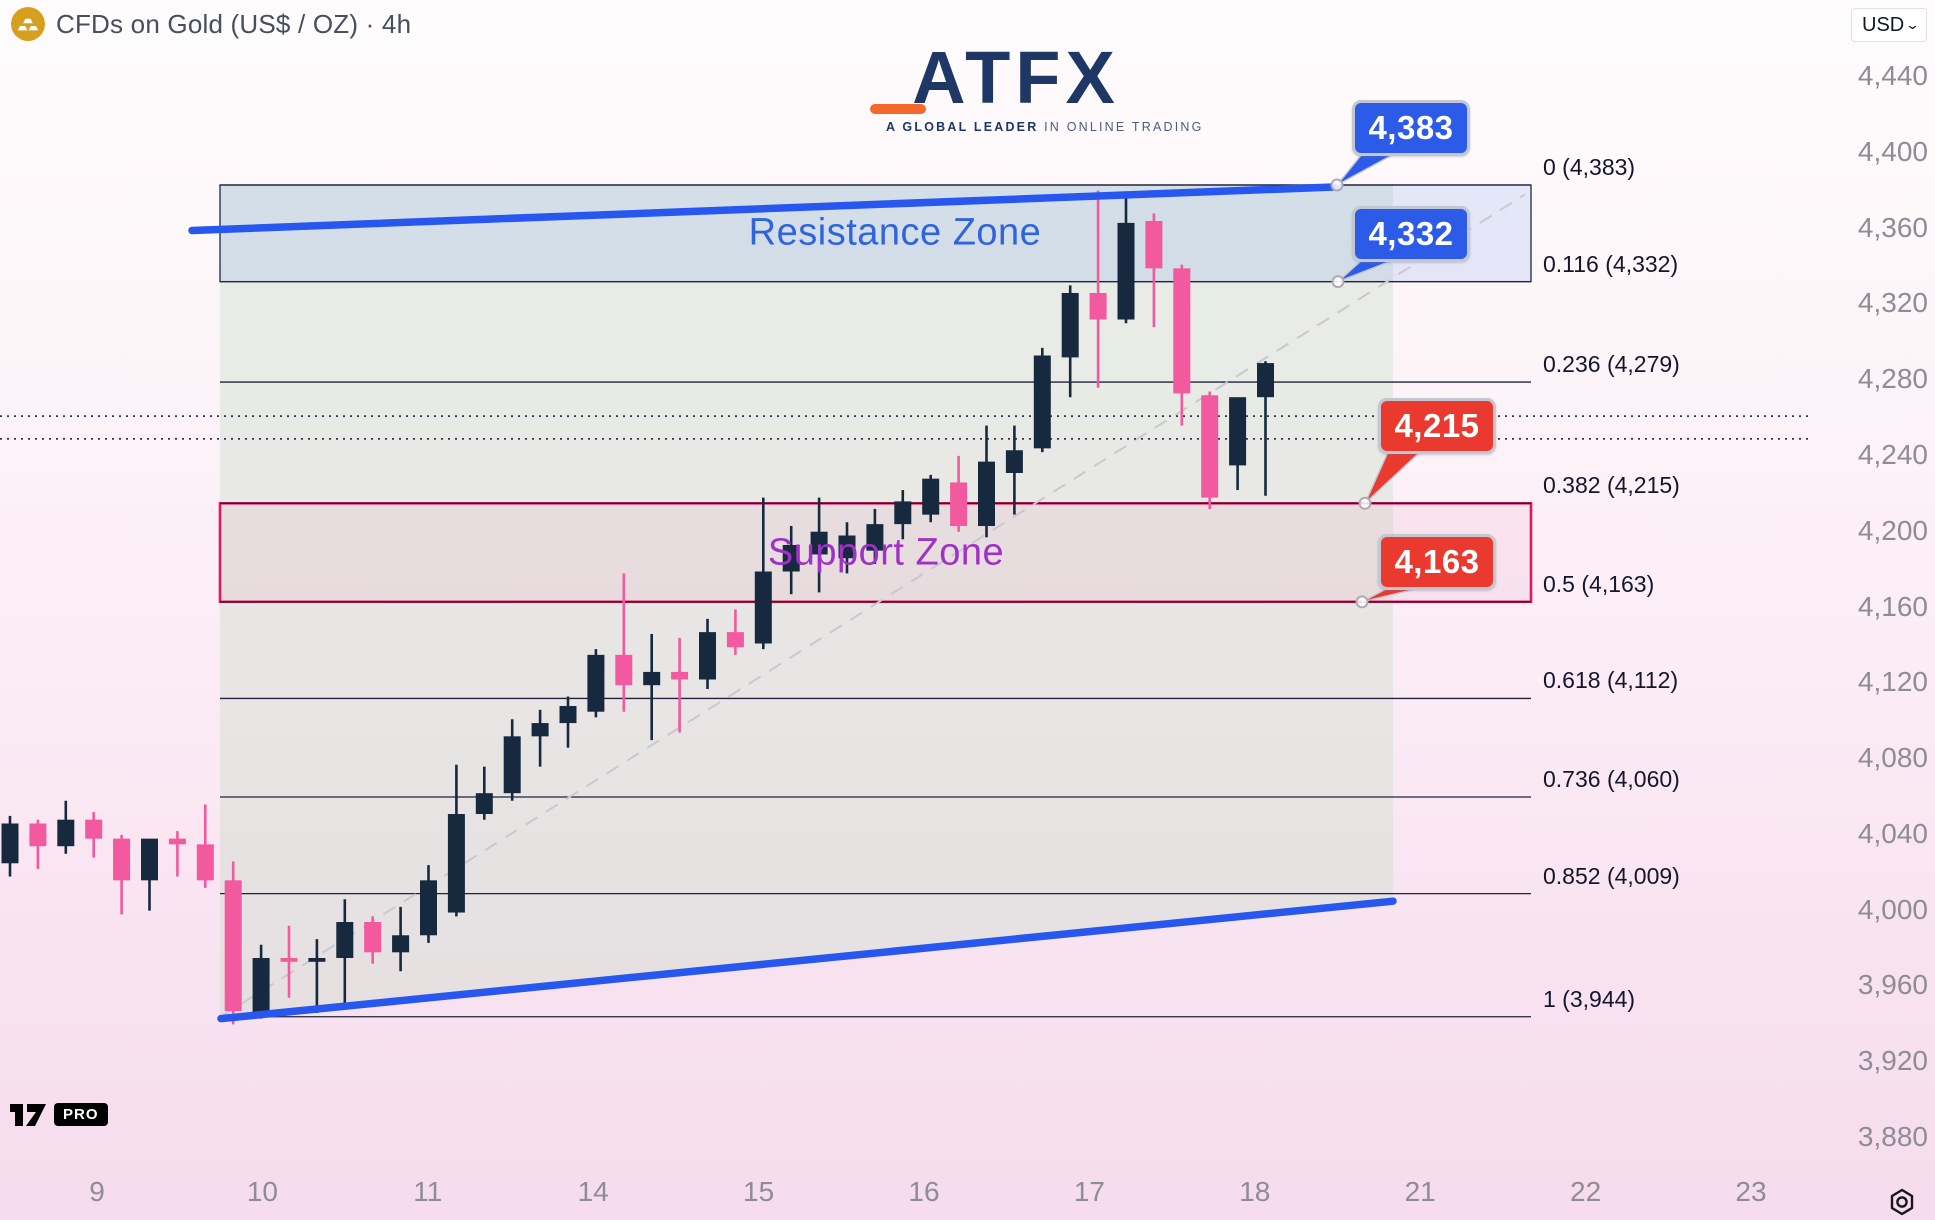  I want to click on price-axis-label: 4,200, so click(1892, 530).